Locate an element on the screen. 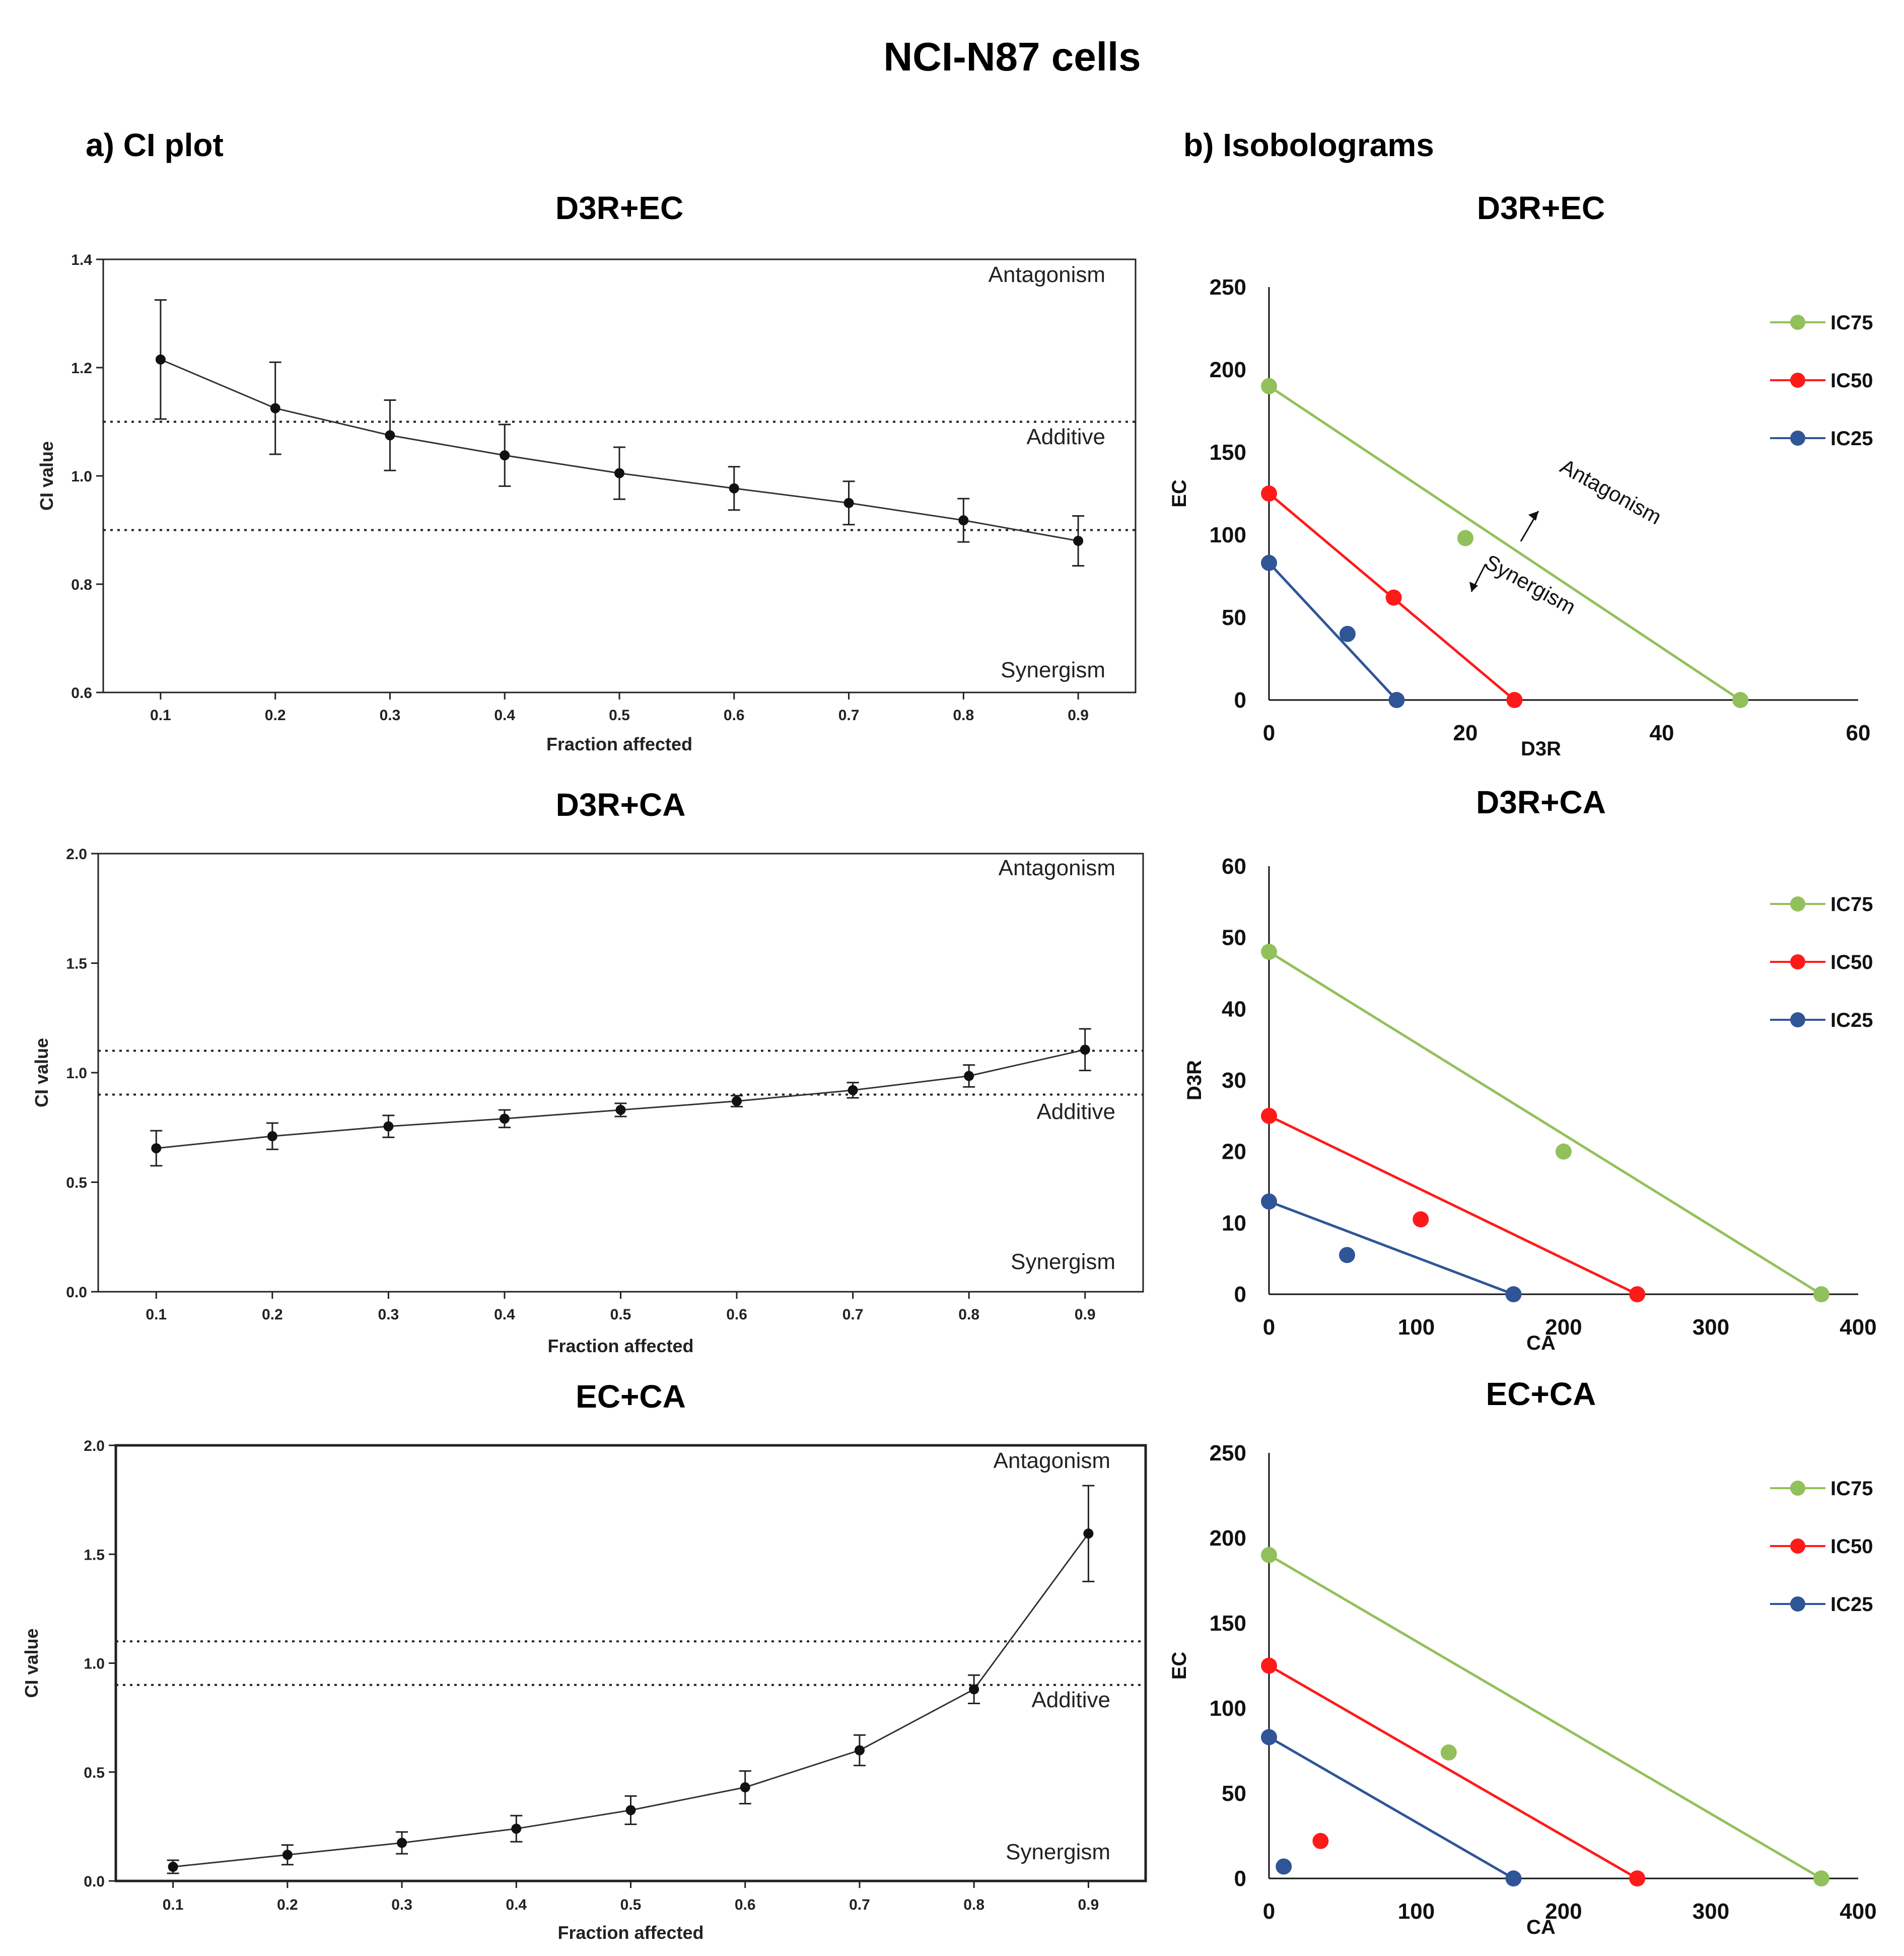 Image resolution: width=1904 pixels, height=1956 pixels. x-tick-label: 0.7 is located at coordinates (860, 1905).